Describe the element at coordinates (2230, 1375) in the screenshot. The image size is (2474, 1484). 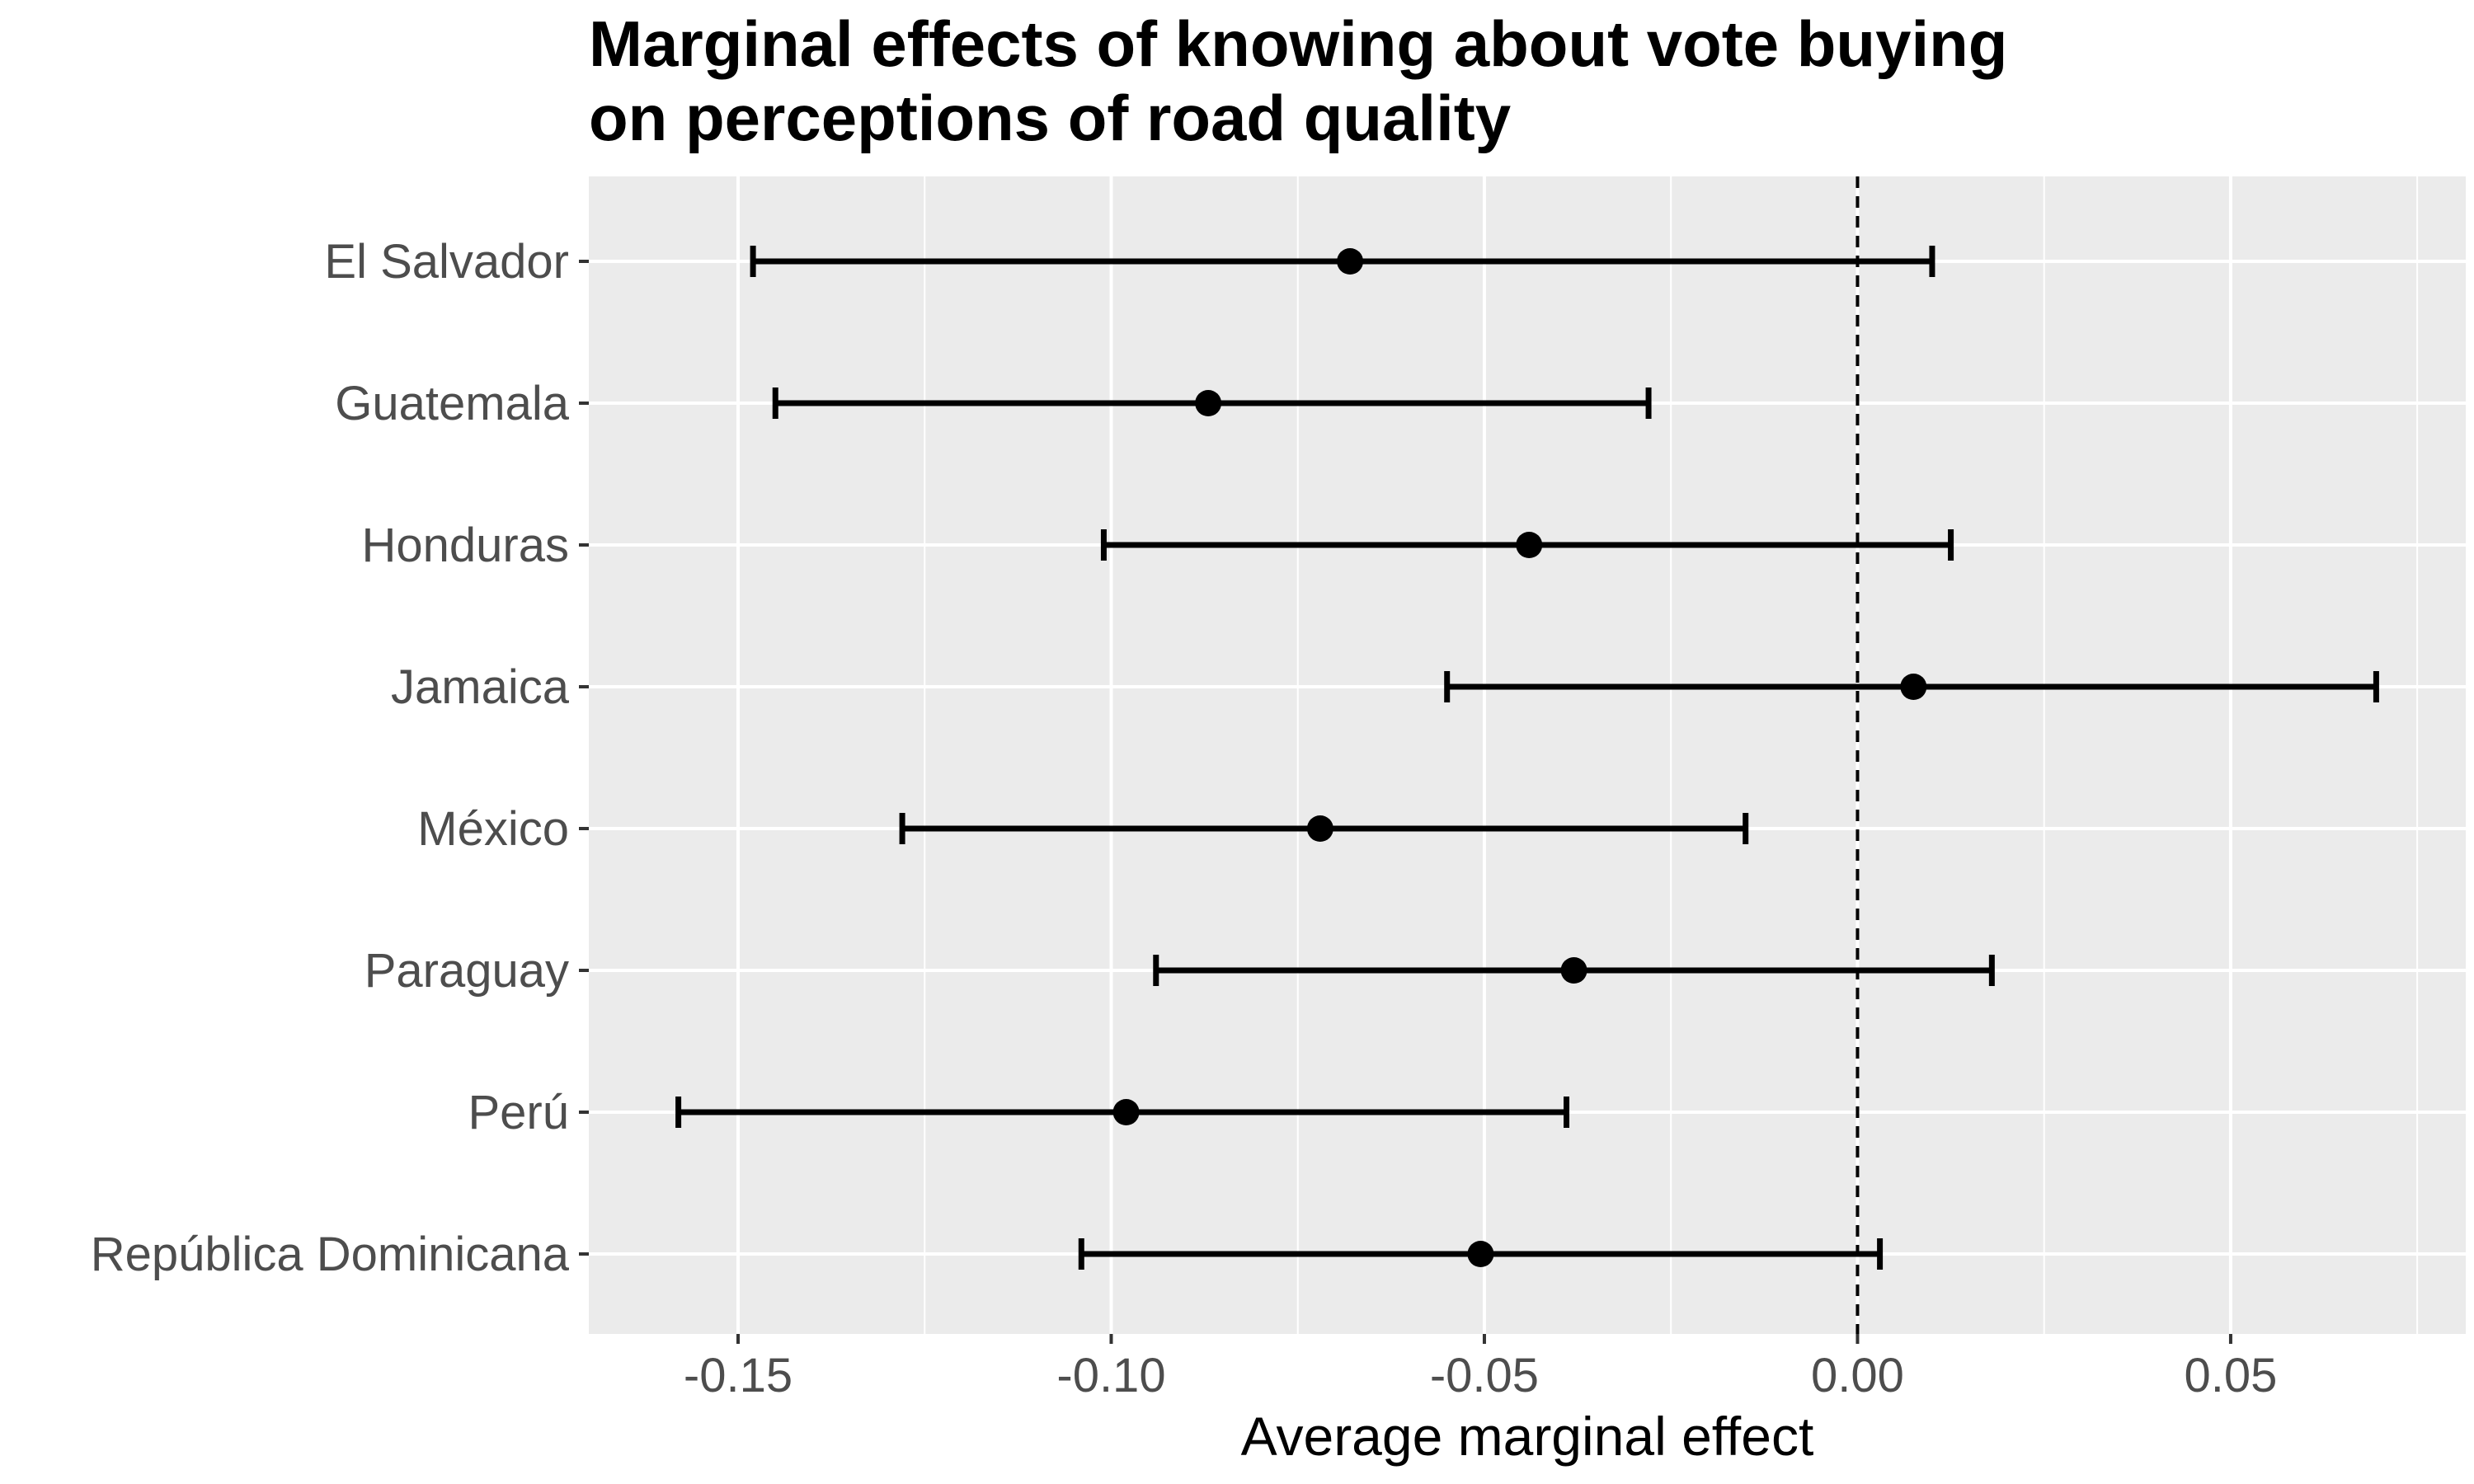
I see `x-tick-label: 0.05` at that location.